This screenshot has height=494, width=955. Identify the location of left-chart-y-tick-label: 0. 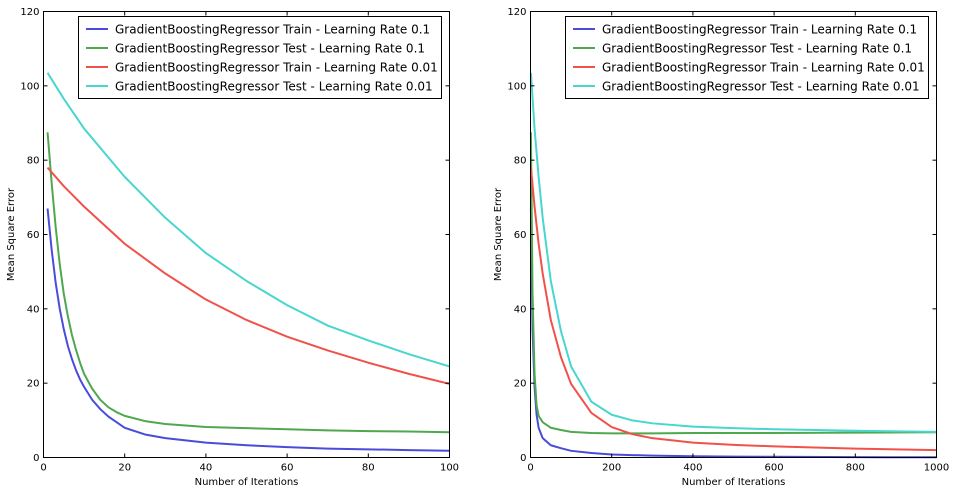
(36, 458).